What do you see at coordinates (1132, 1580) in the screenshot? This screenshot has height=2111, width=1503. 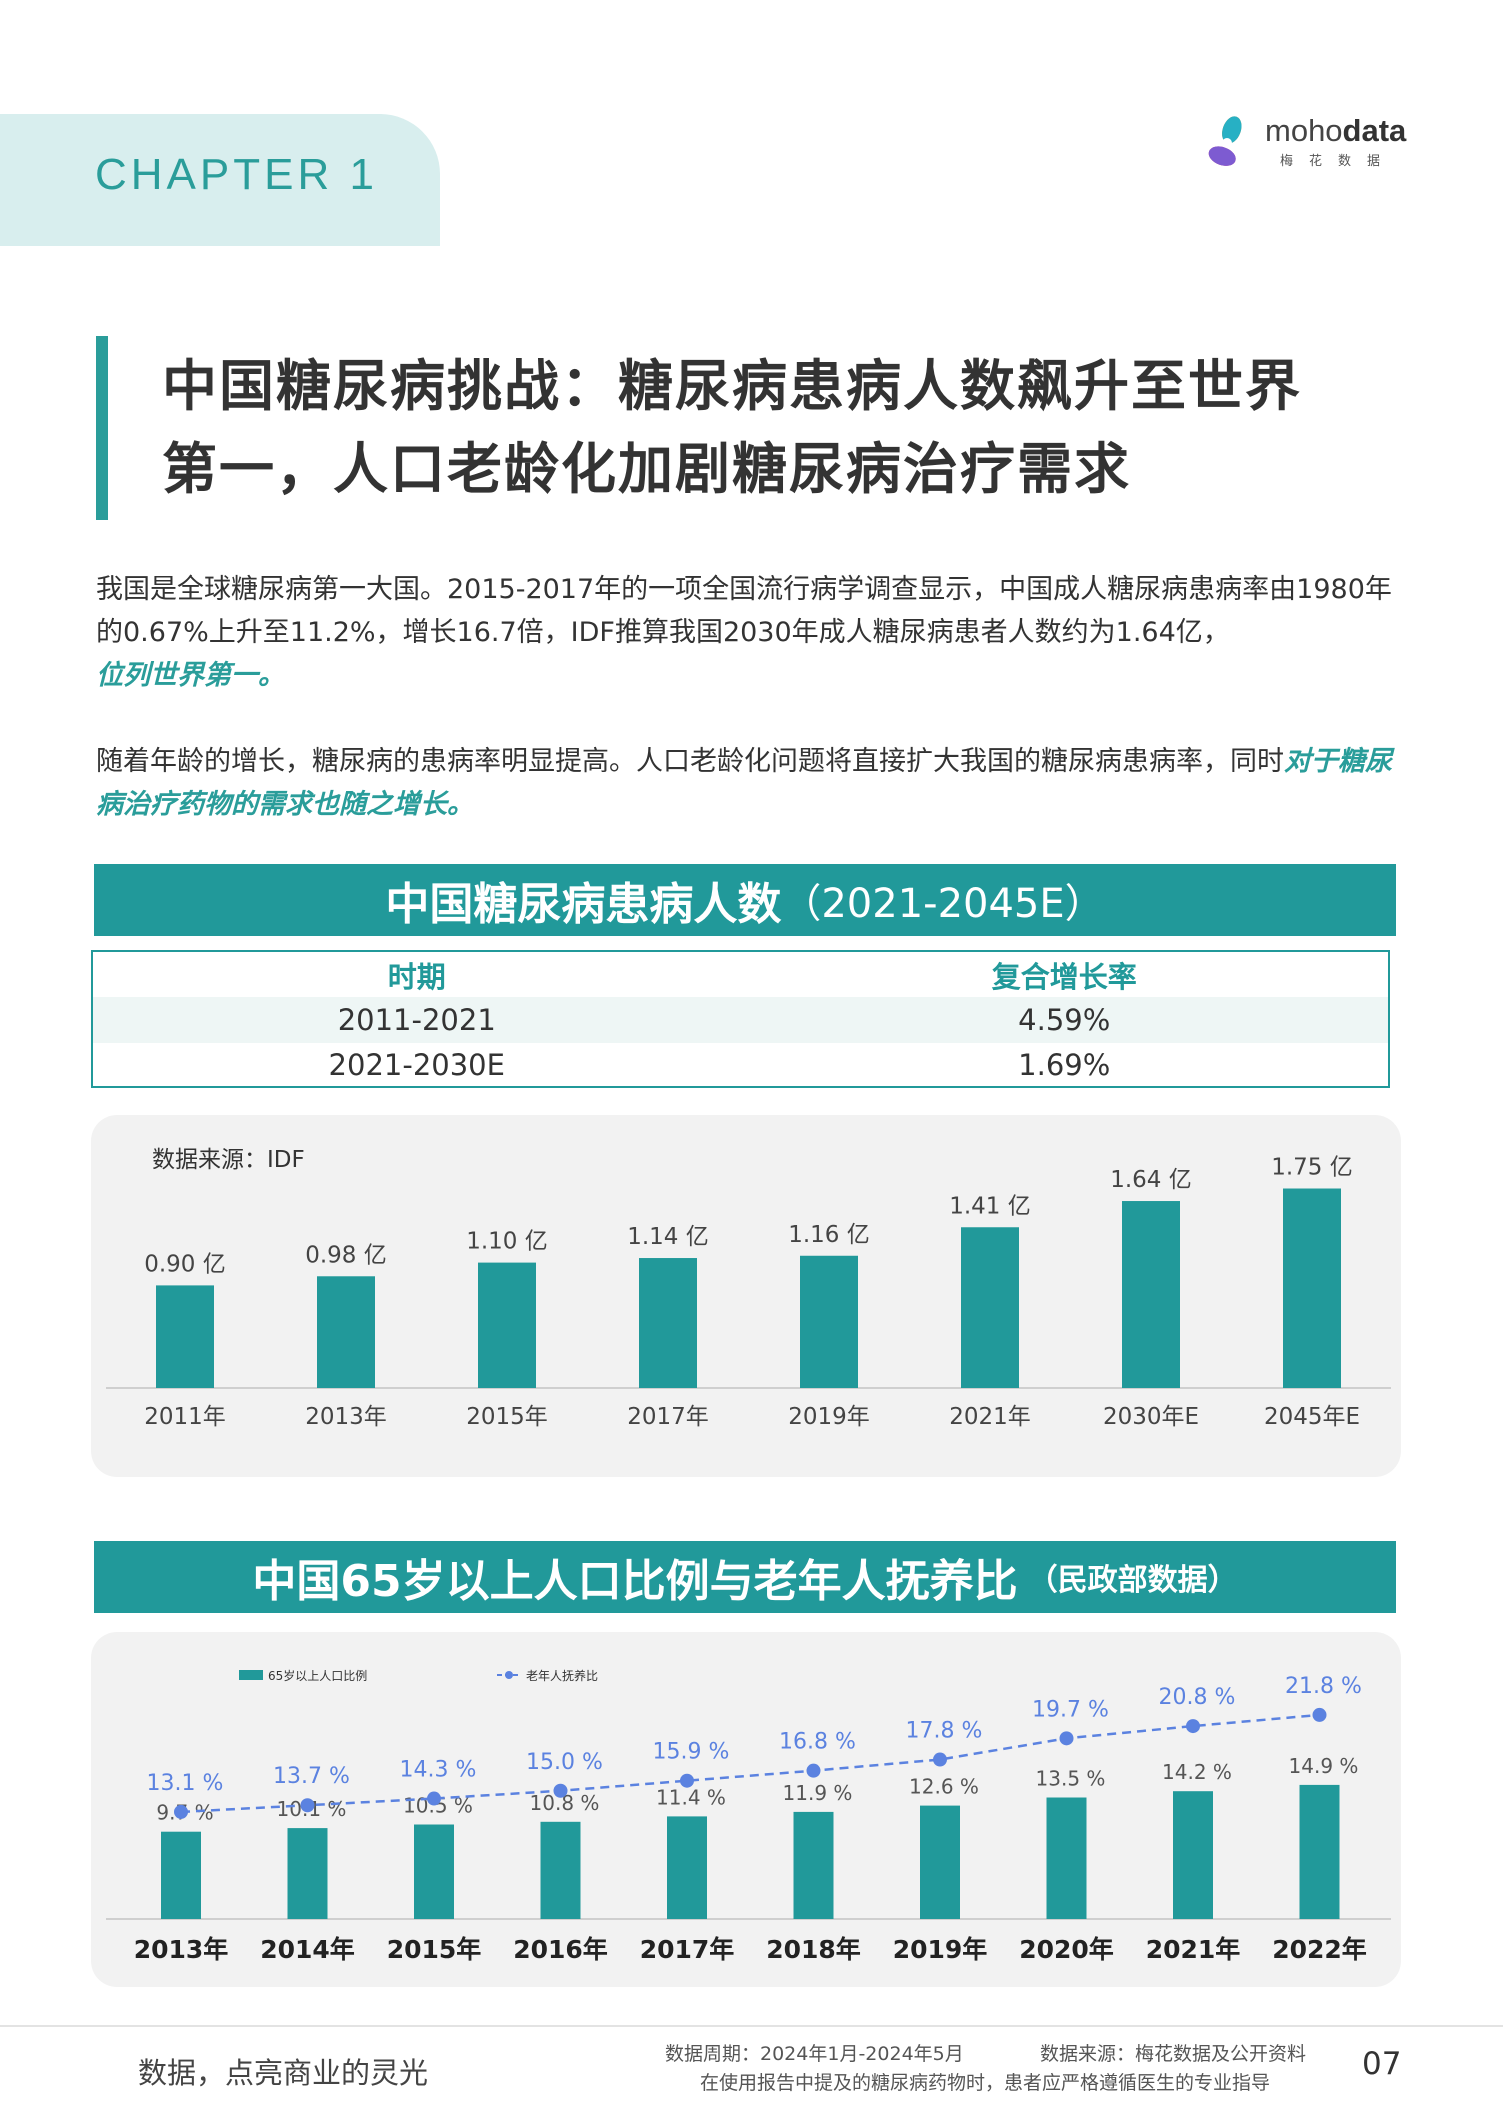 I see `banner-subtitle: （民政部数据）` at bounding box center [1132, 1580].